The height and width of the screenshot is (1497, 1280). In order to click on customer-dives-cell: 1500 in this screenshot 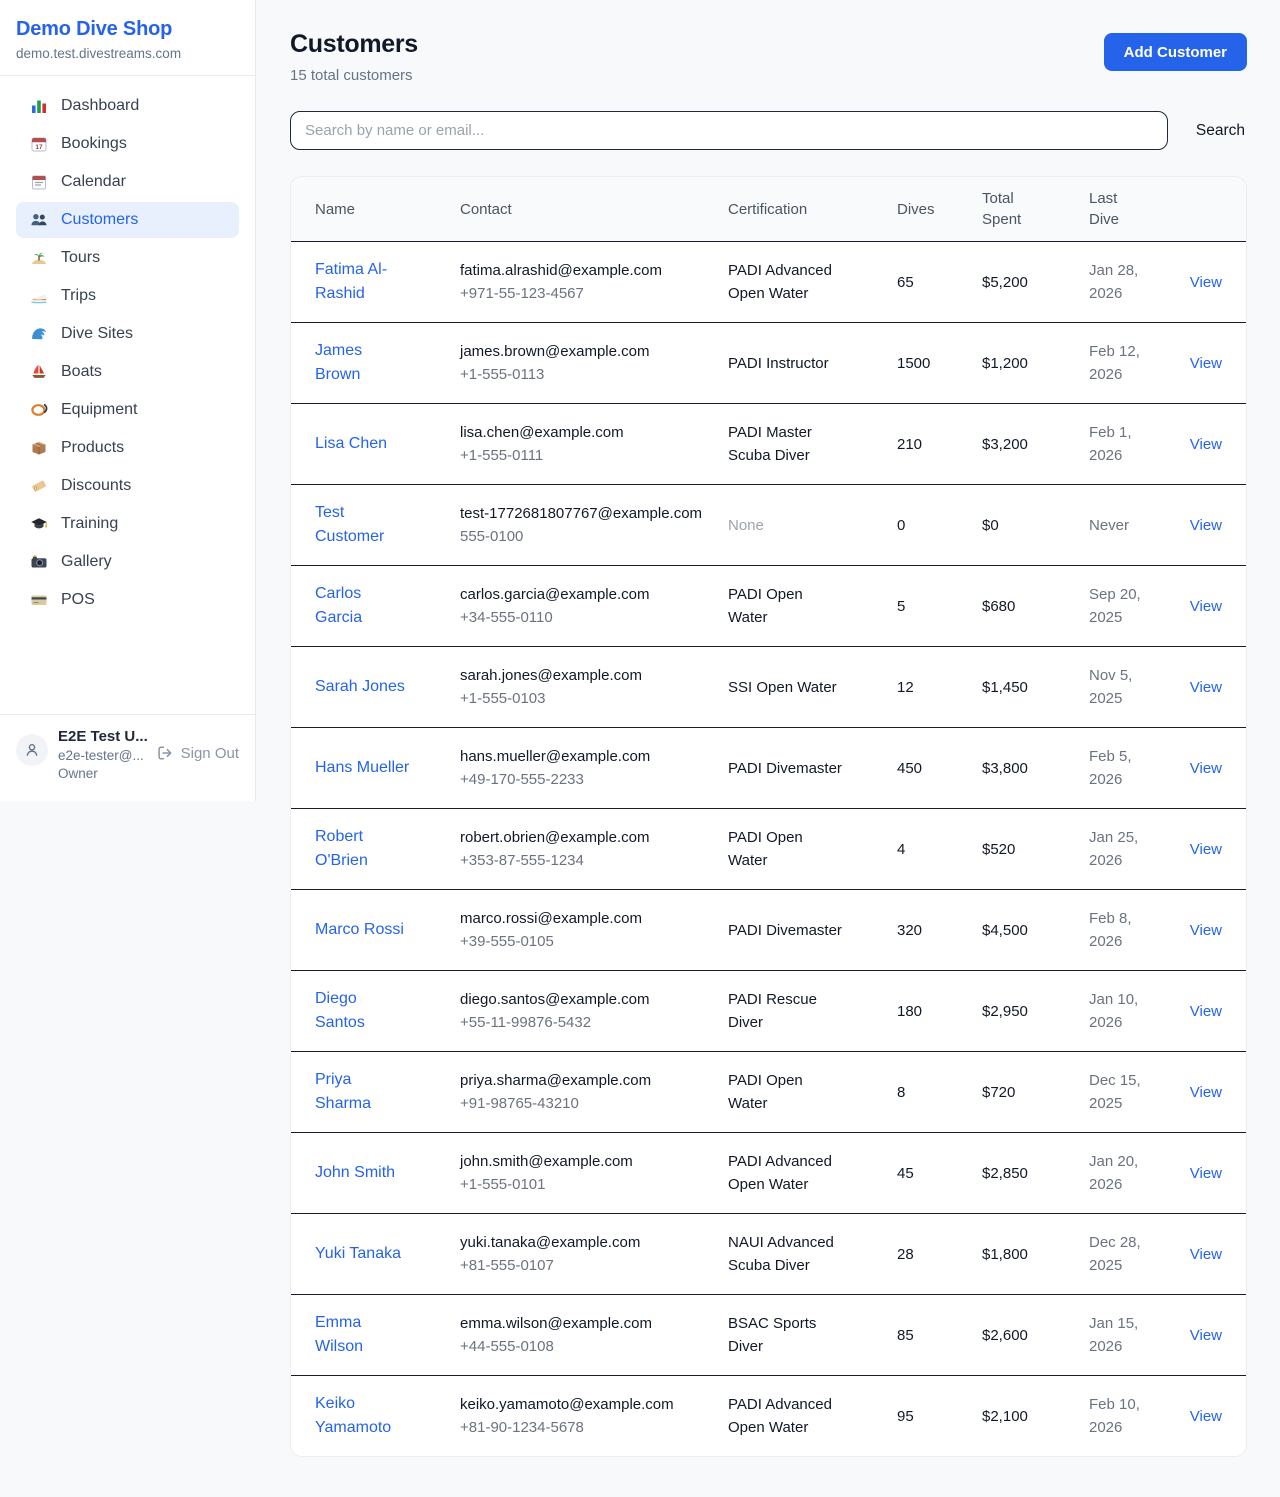, I will do `click(914, 363)`.